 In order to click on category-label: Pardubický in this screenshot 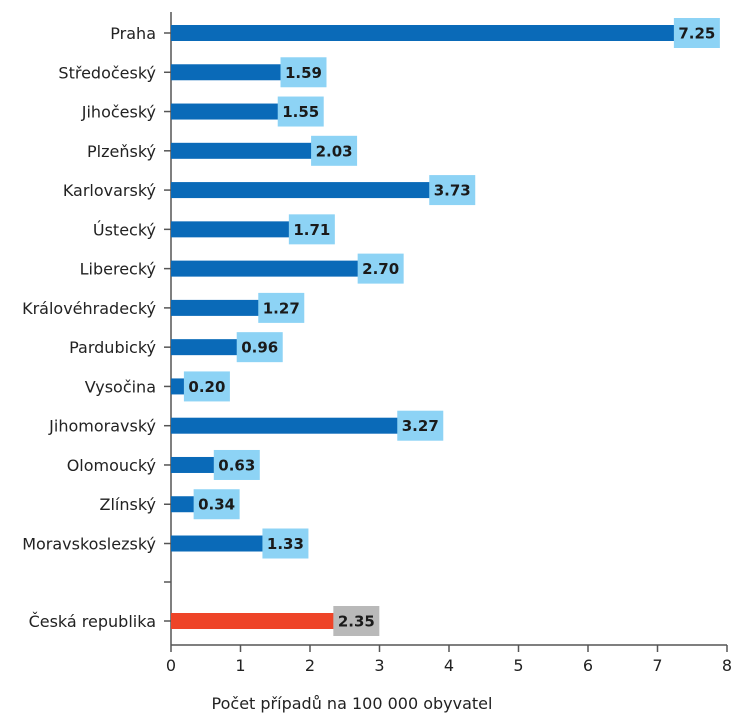, I will do `click(112, 347)`.